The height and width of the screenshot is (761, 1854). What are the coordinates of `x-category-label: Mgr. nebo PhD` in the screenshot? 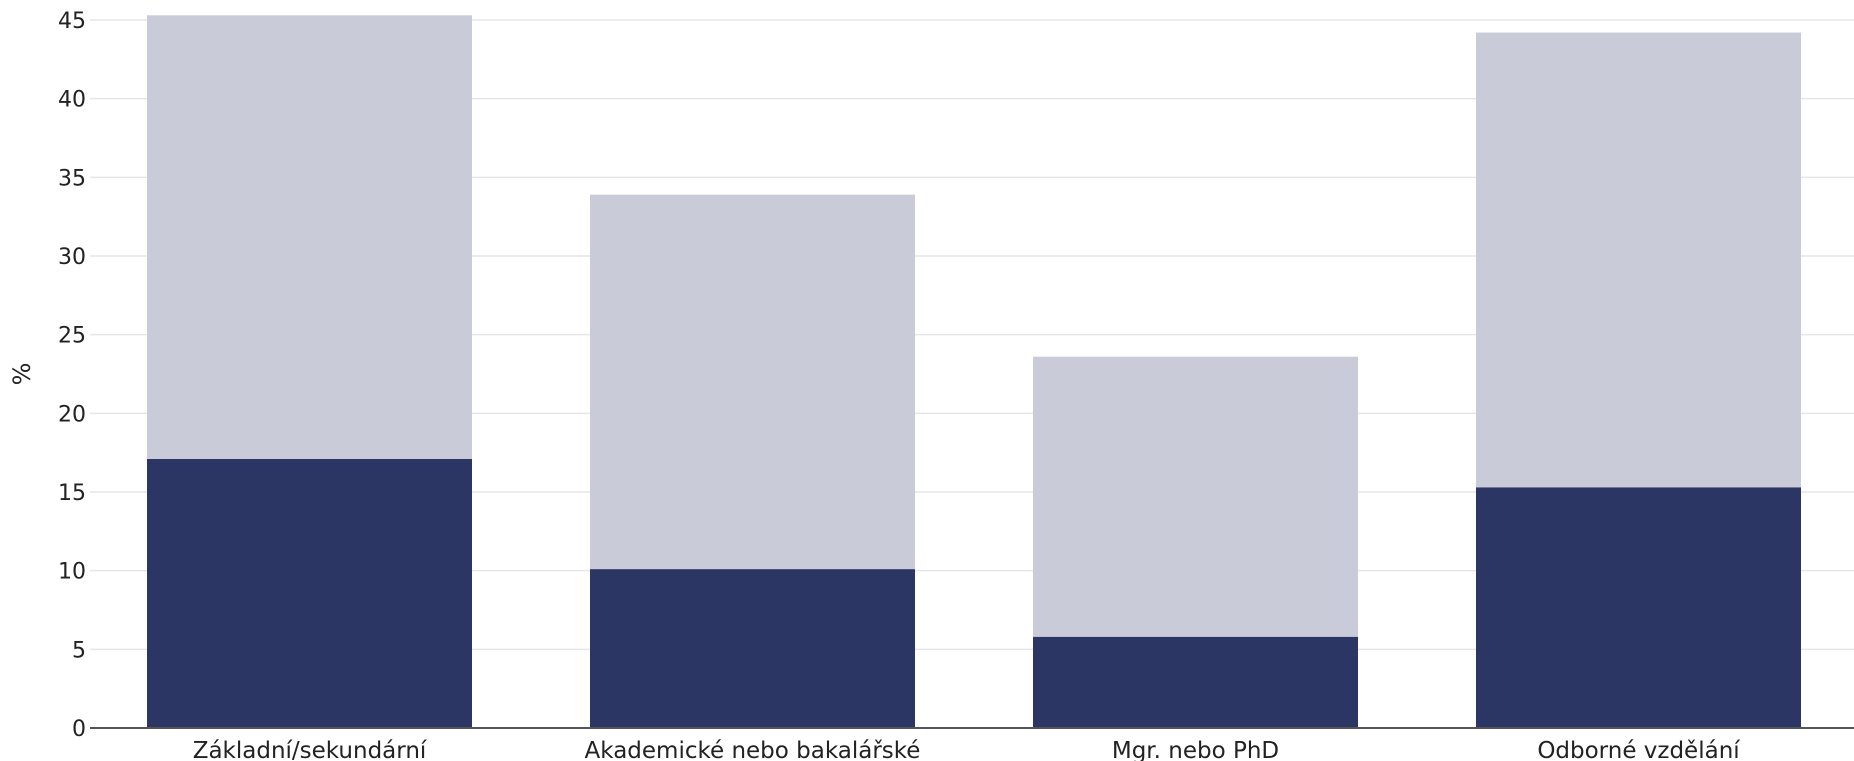 It's located at (1195, 749).